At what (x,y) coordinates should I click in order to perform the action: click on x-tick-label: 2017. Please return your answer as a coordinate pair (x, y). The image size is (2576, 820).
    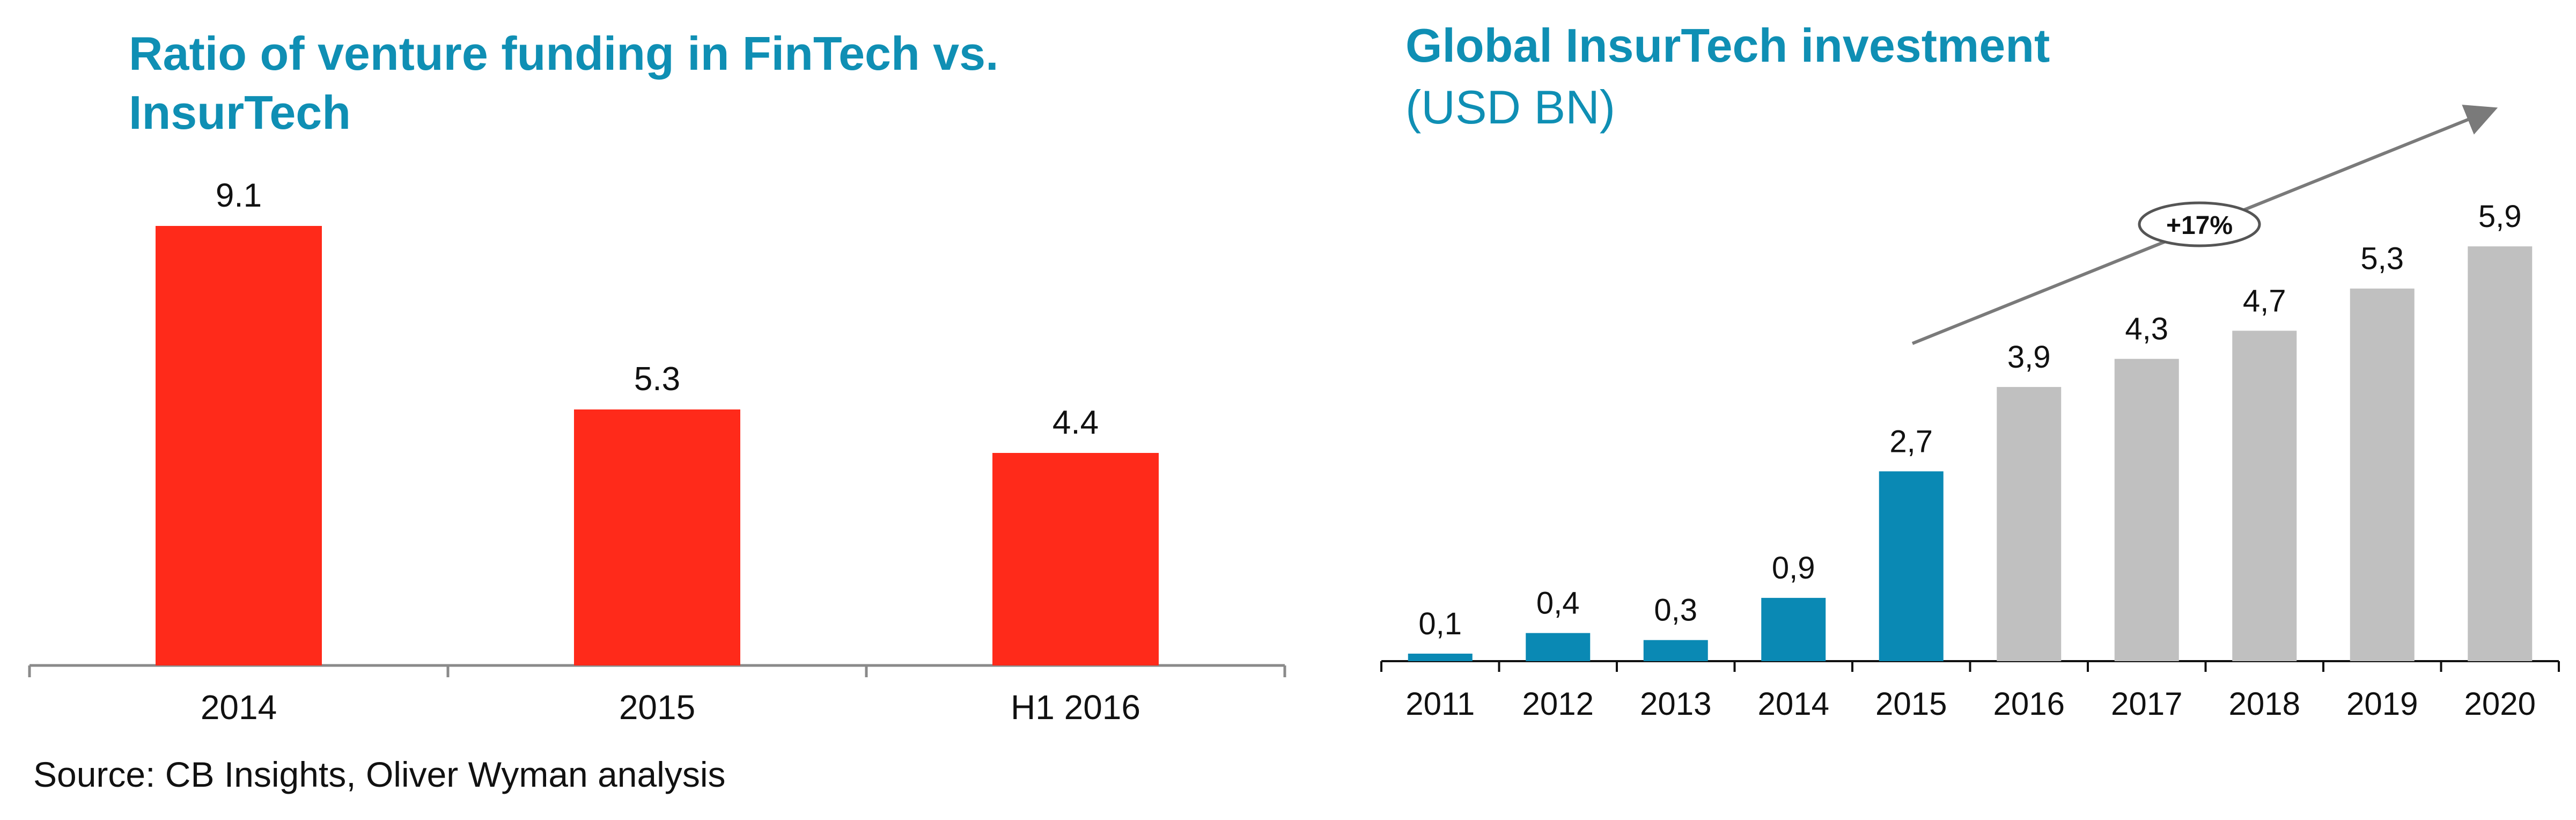
    Looking at the image, I should click on (2146, 704).